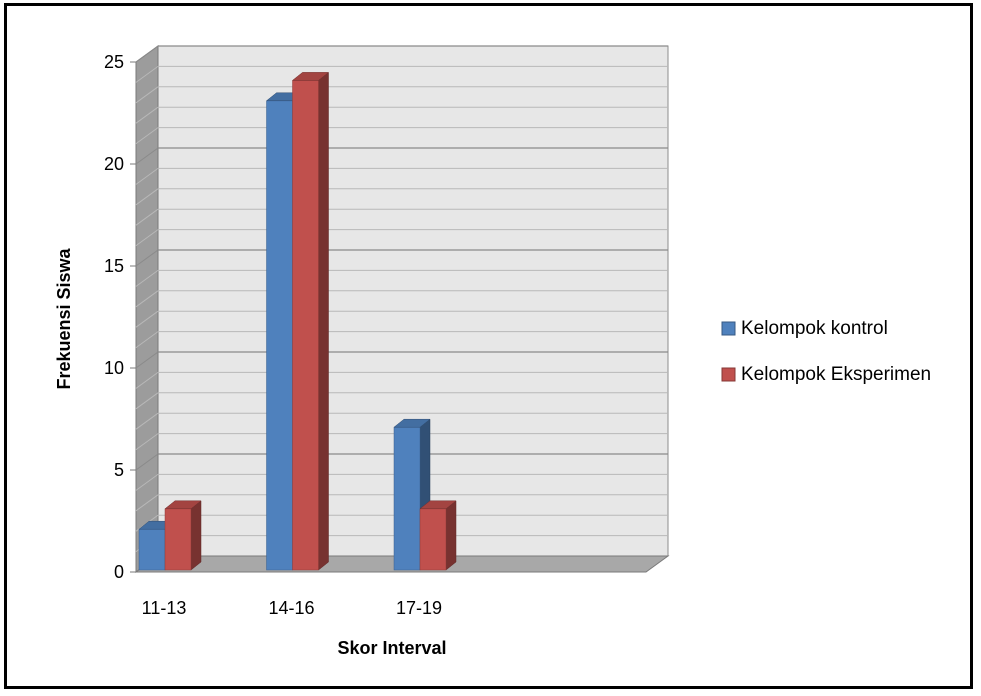 The width and height of the screenshot is (981, 696). Describe the element at coordinates (147, 309) in the screenshot. I see `side-wall` at that location.